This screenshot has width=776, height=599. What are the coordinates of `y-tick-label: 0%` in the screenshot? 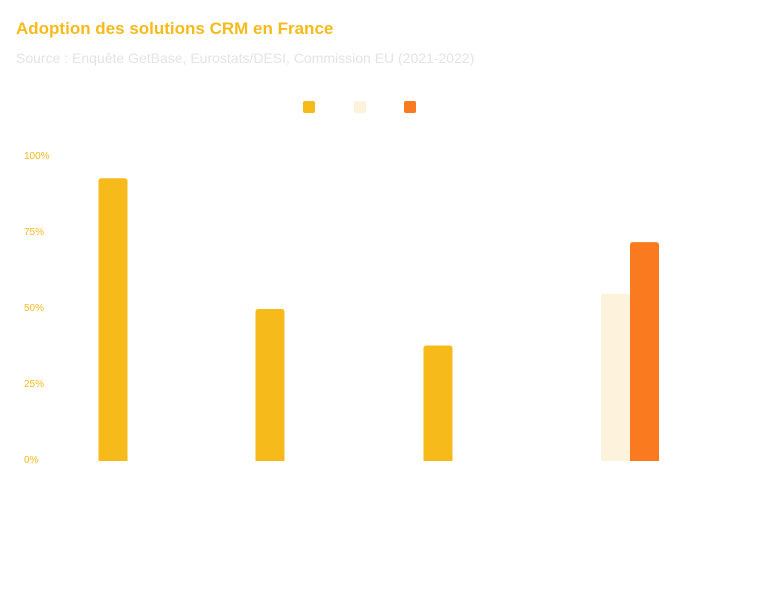 It's located at (31, 460).